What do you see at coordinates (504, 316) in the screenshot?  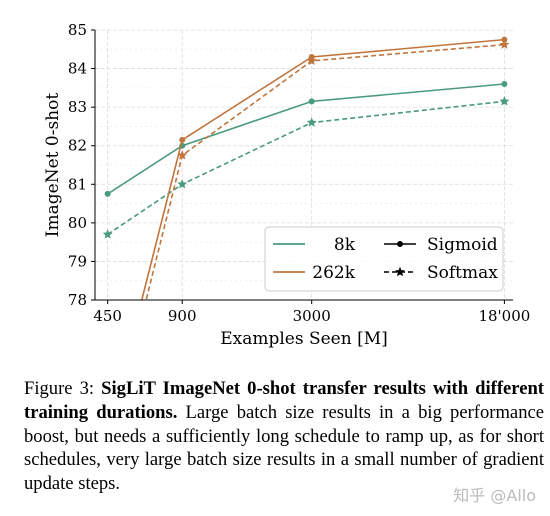 I see `x-tick-label: 18'000` at bounding box center [504, 316].